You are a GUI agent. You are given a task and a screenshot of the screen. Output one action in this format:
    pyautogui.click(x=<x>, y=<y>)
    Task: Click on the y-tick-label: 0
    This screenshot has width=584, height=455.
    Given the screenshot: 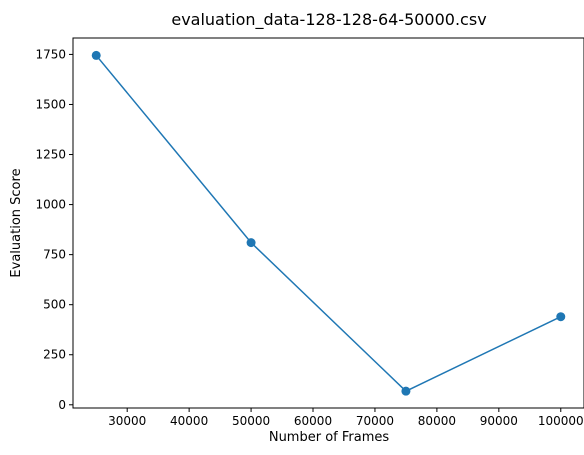 What is the action you would take?
    pyautogui.click(x=62, y=405)
    